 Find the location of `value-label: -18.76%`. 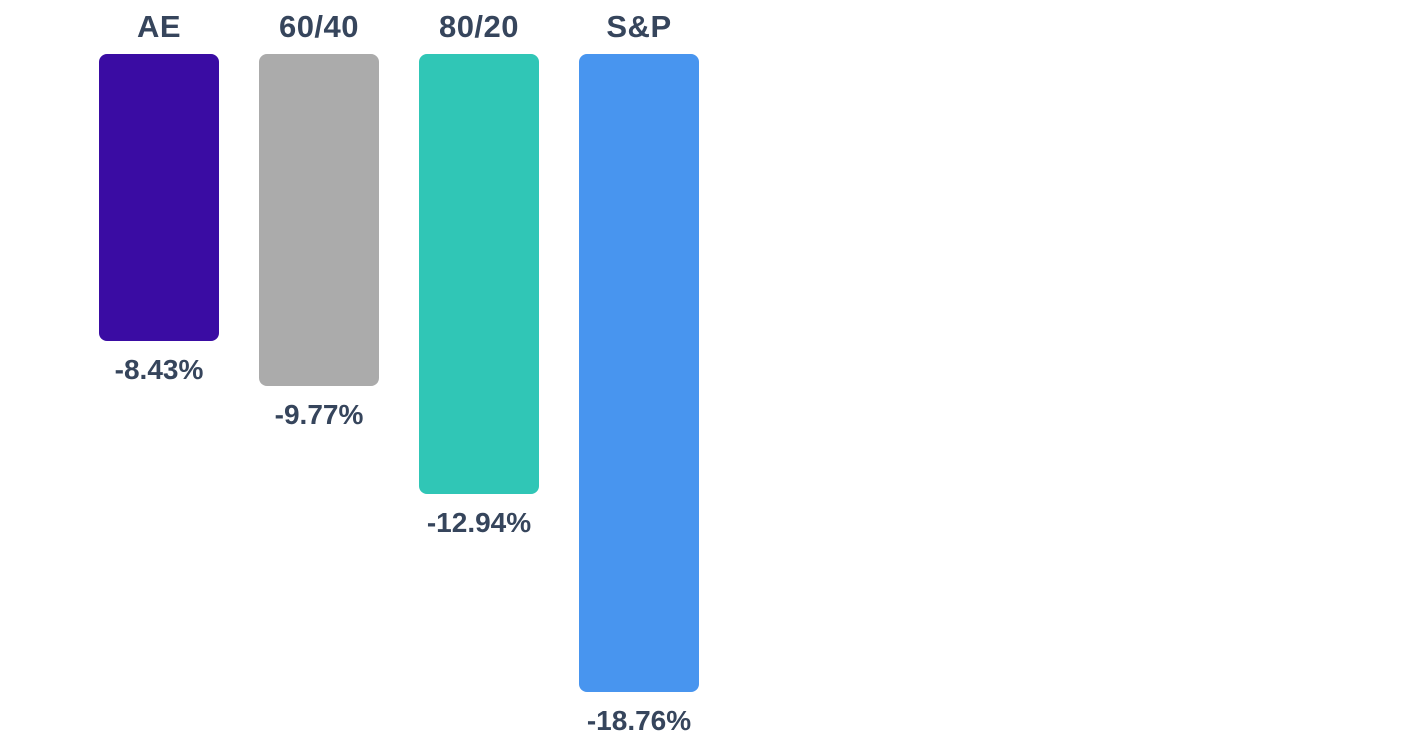

value-label: -18.76% is located at coordinates (639, 720).